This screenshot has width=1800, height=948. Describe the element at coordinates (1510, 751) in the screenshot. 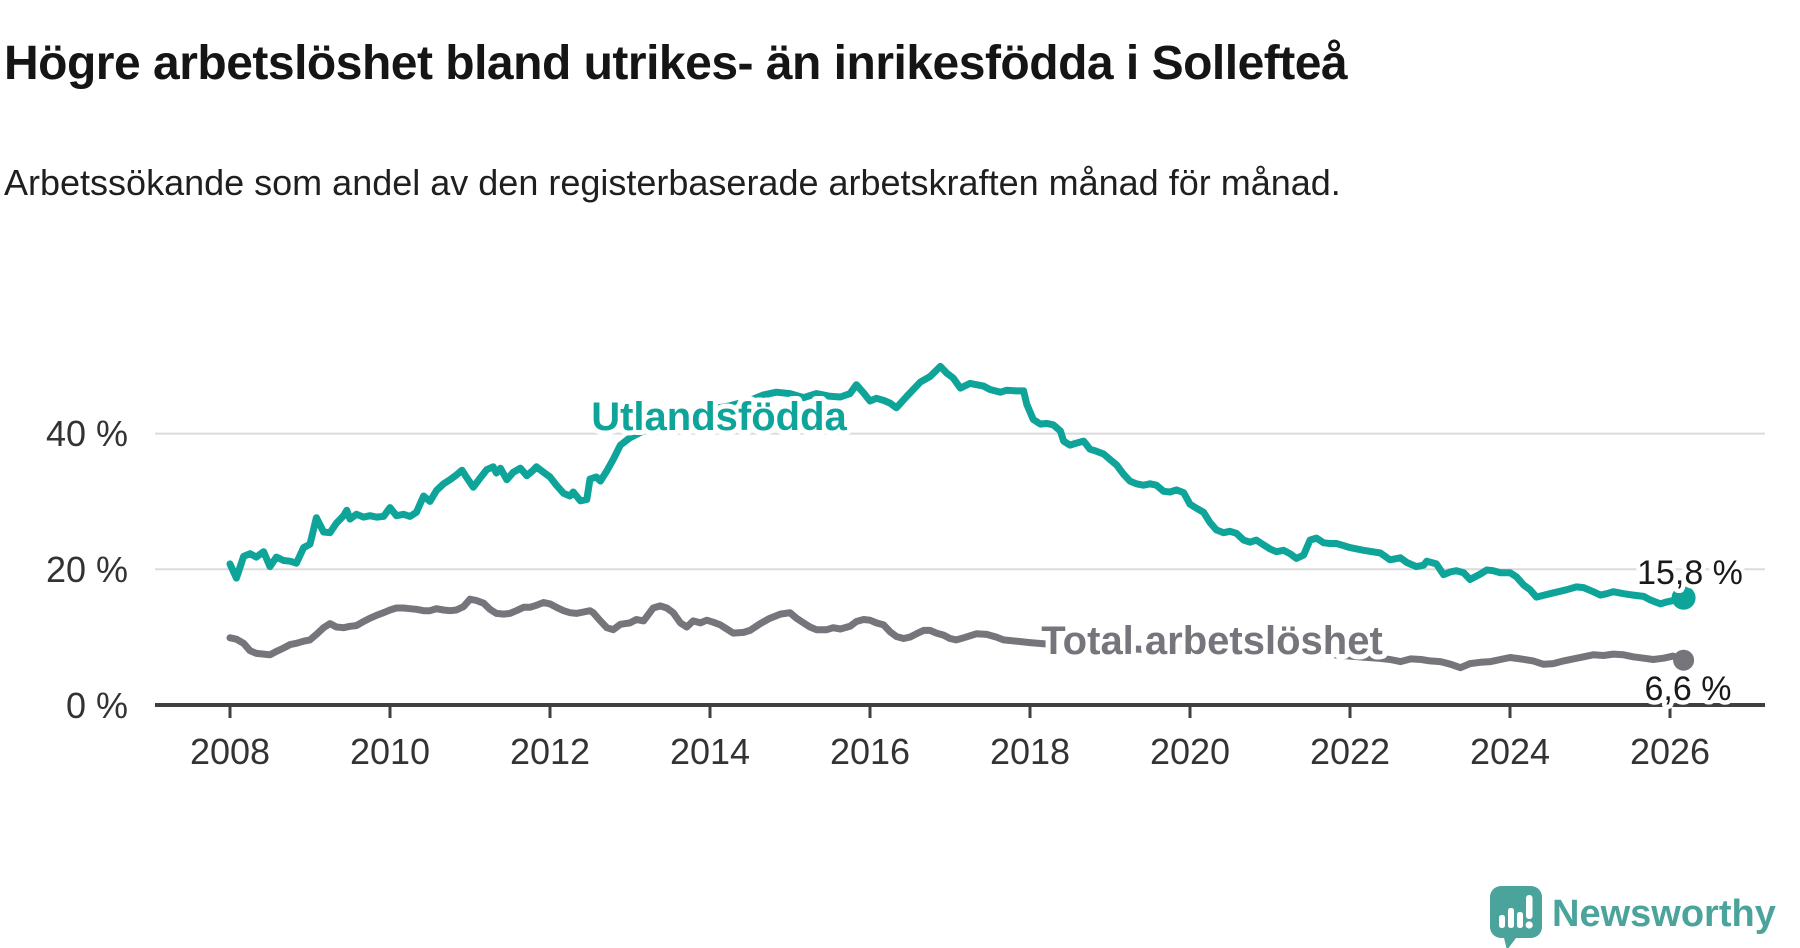

I see `x-tick-label: 2024` at that location.